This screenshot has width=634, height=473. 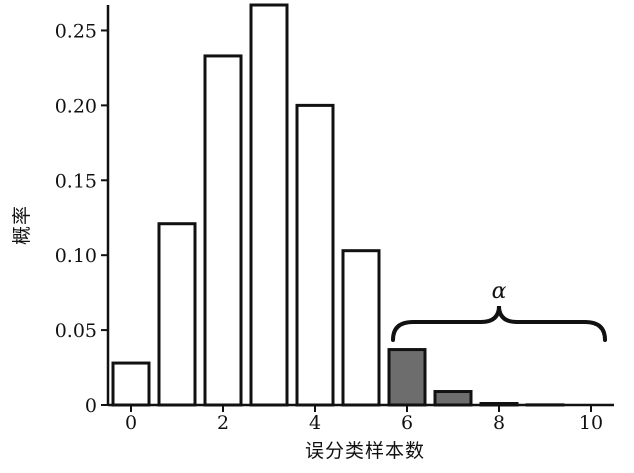 What do you see at coordinates (91, 406) in the screenshot?
I see `y-tick-label: 0` at bounding box center [91, 406].